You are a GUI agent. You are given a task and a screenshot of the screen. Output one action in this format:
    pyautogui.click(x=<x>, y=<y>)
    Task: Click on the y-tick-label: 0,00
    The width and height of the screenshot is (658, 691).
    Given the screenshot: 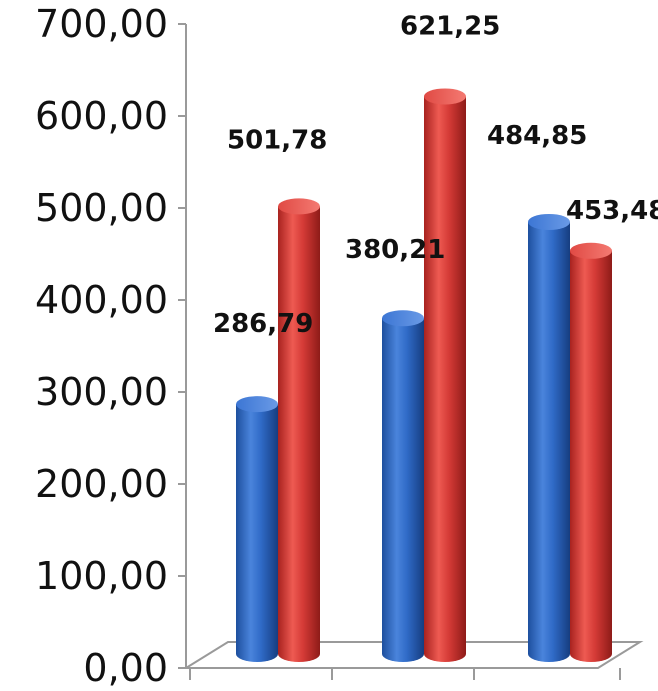 What is the action you would take?
    pyautogui.click(x=125, y=668)
    